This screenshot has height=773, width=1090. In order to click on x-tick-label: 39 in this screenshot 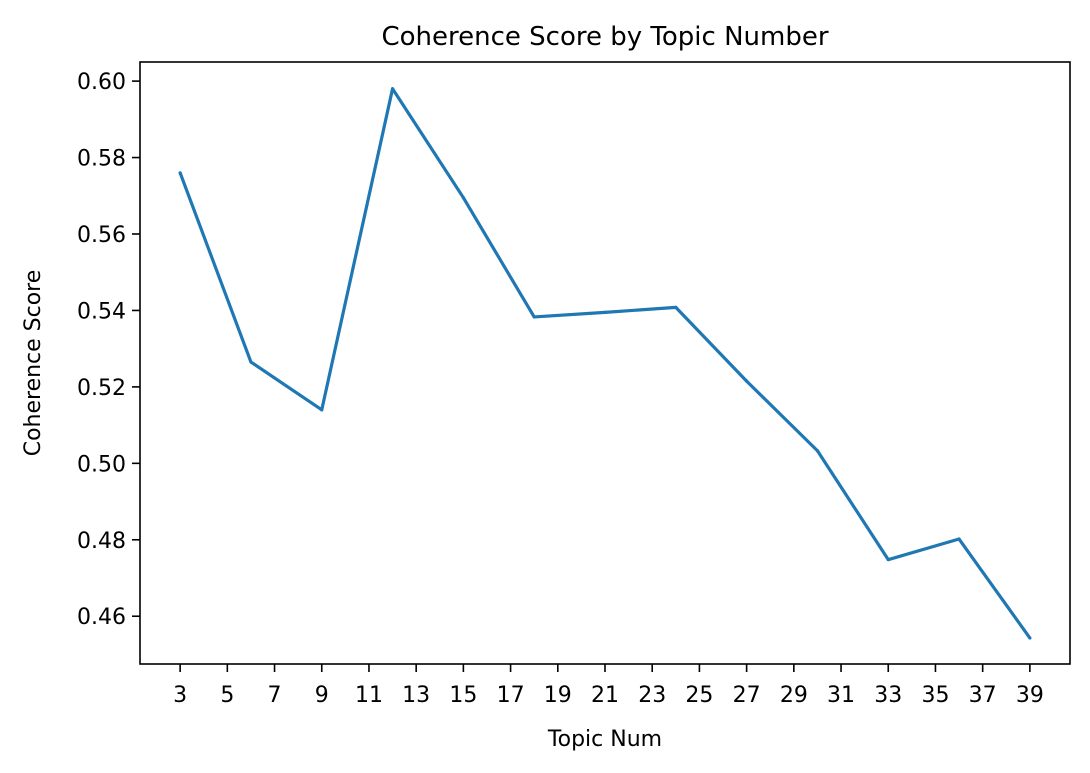, I will do `click(1030, 695)`.